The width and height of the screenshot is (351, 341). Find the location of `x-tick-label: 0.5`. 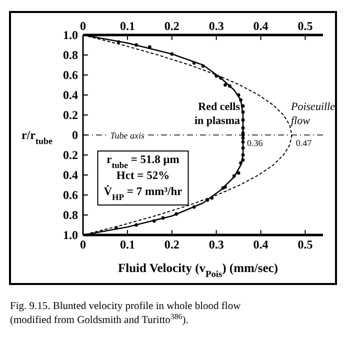

x-tick-label: 0.5 is located at coordinates (305, 26).